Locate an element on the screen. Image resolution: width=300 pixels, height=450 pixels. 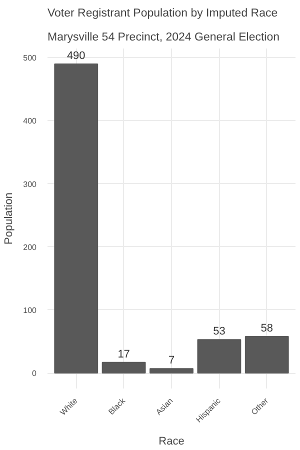
y-tick-label: 300 is located at coordinates (30, 184).